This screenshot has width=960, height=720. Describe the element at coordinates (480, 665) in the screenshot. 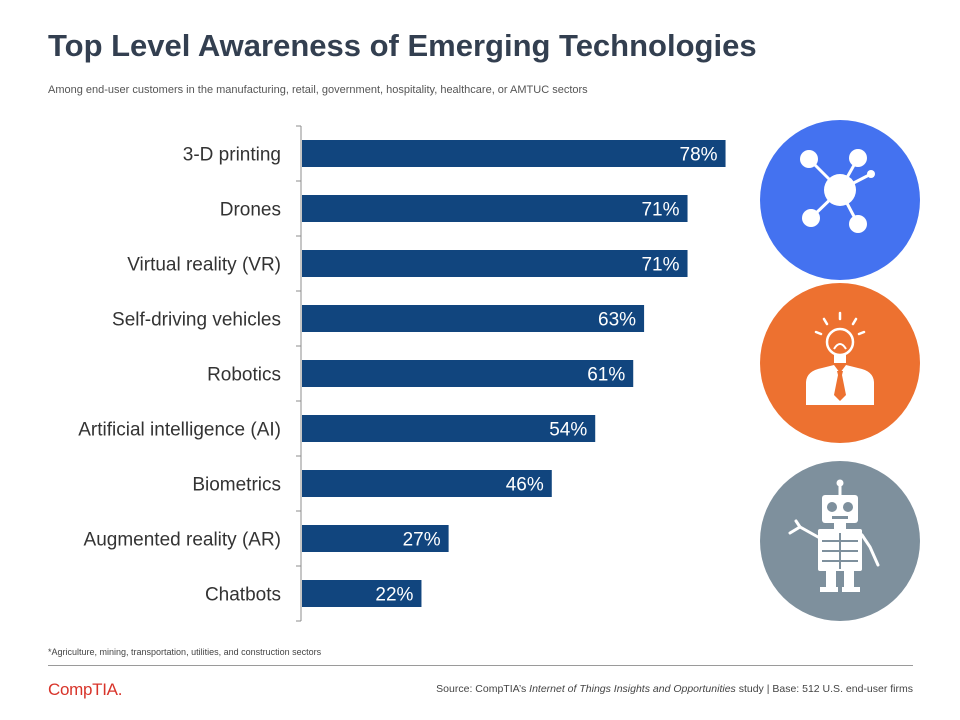

I see `footer-divider` at that location.